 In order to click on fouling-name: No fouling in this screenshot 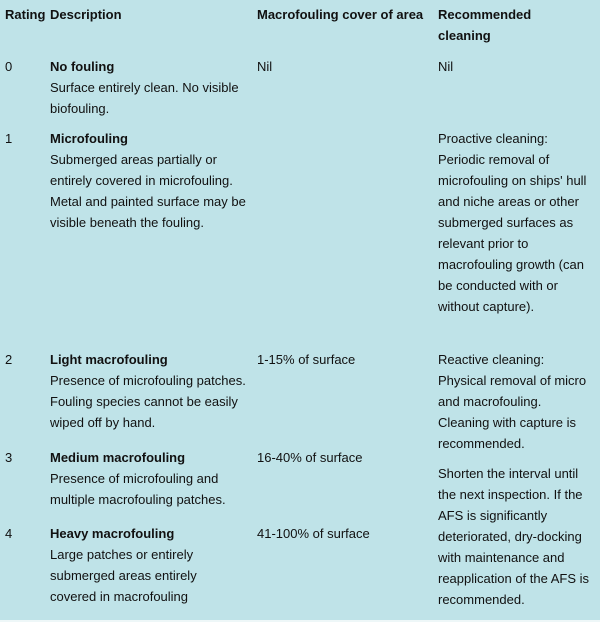, I will do `click(82, 66)`.